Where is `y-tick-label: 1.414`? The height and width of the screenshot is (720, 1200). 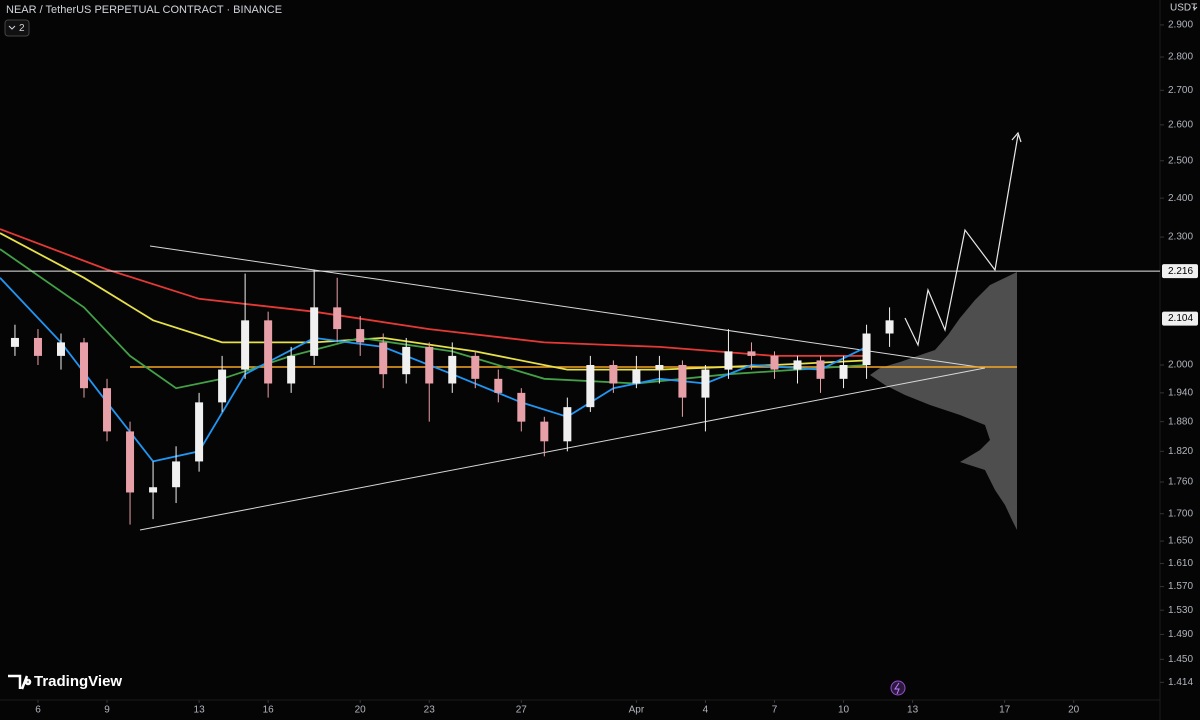 y-tick-label: 1.414 is located at coordinates (1180, 682).